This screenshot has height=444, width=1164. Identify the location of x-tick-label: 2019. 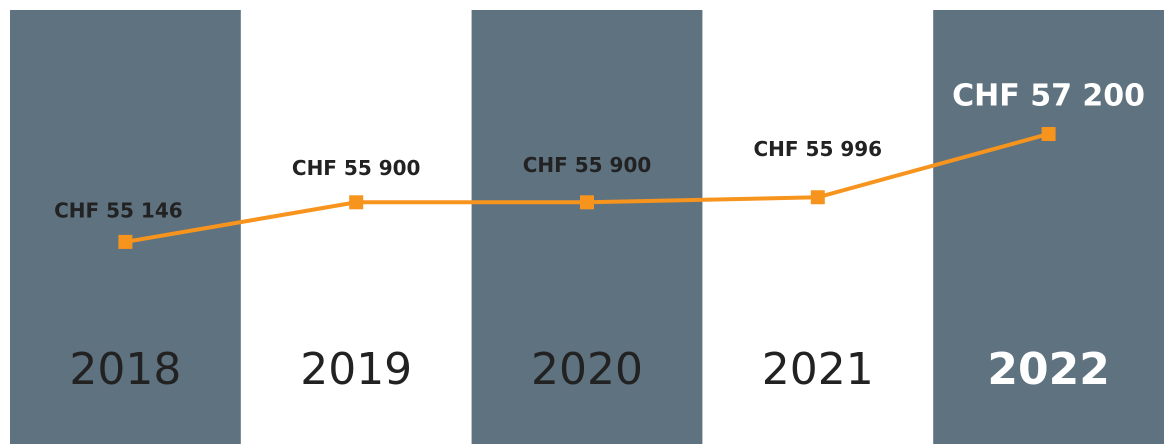
(356, 369).